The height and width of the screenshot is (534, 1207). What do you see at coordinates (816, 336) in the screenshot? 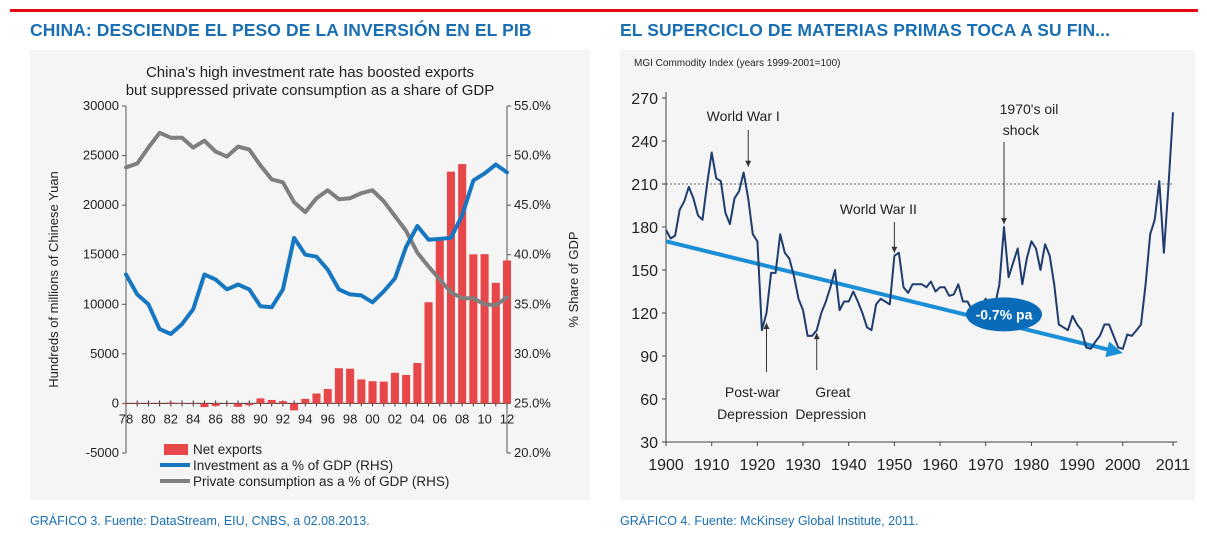
I see `arrow-great-depression-head` at bounding box center [816, 336].